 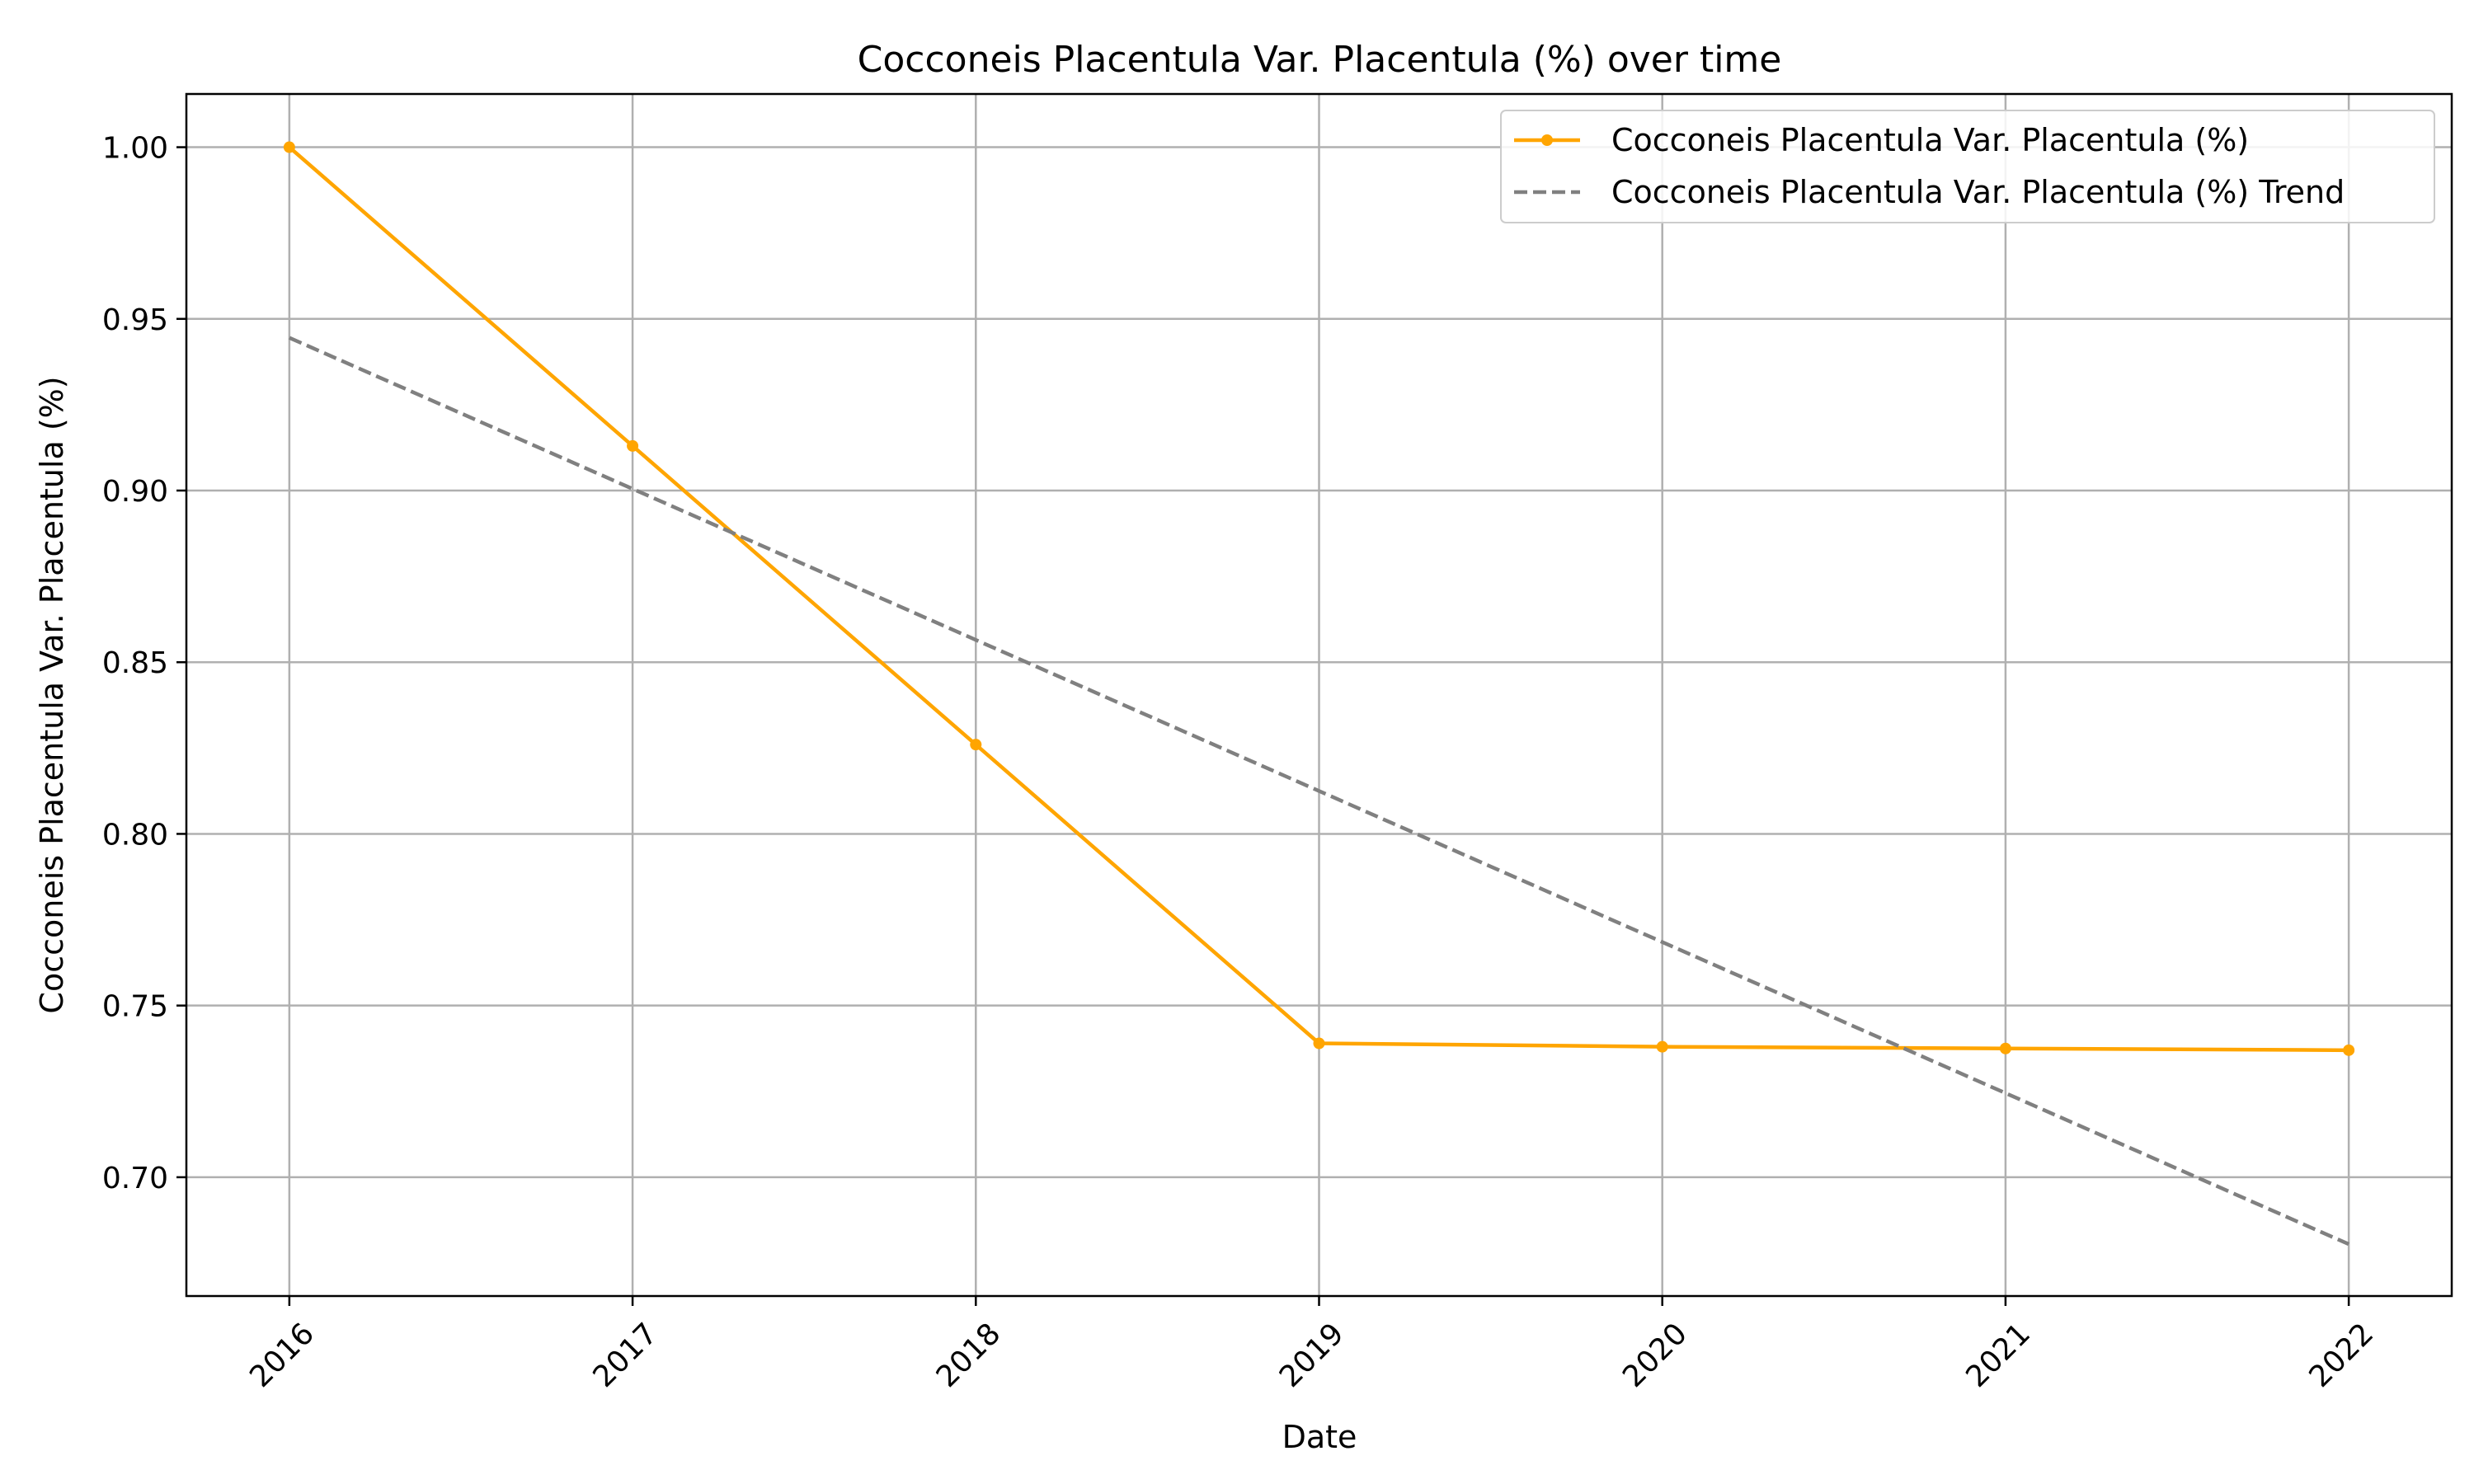 I want to click on legend-marker-series, so click(x=1547, y=140).